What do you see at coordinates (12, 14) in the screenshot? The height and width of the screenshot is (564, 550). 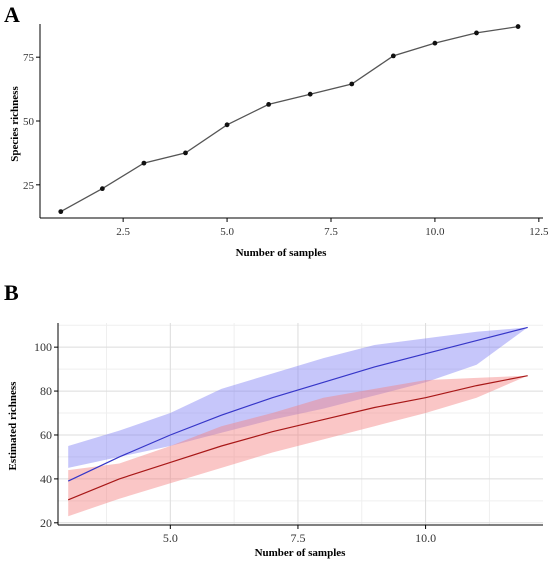 I see `panel-label-a: A` at bounding box center [12, 14].